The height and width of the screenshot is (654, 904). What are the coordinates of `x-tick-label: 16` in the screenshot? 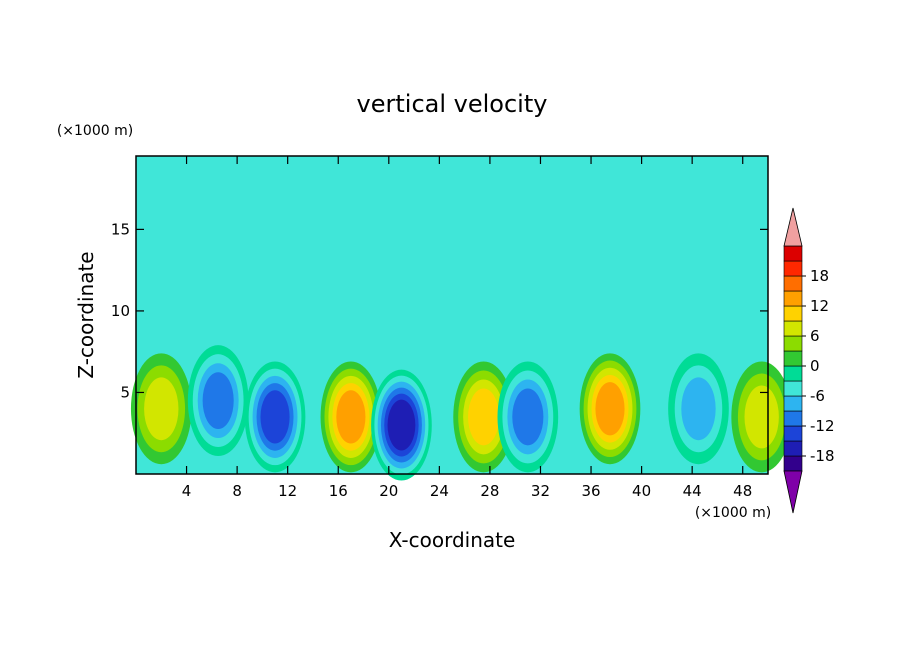 It's located at (338, 491).